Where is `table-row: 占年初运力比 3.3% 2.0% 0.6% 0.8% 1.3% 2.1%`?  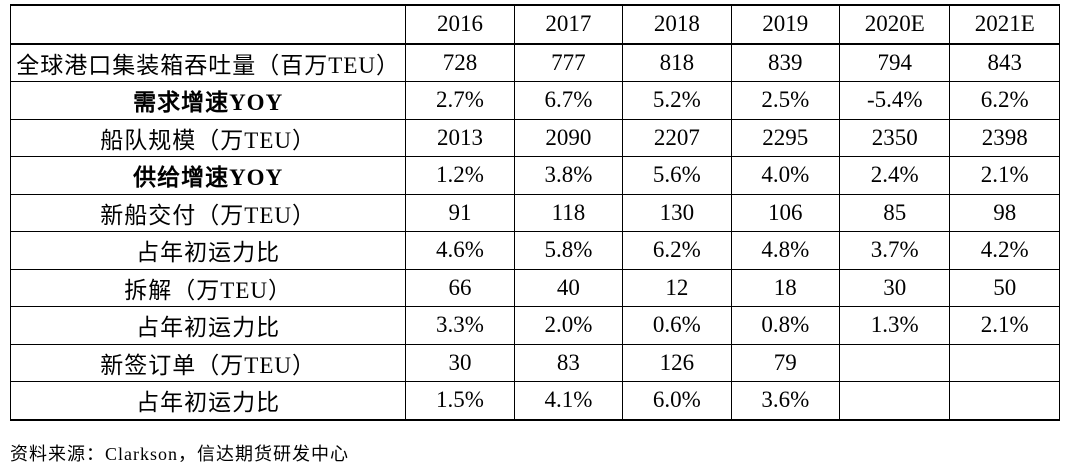
table-row: 占年初运力比 3.3% 2.0% 0.6% 0.8% 1.3% 2.1% is located at coordinates (534, 325).